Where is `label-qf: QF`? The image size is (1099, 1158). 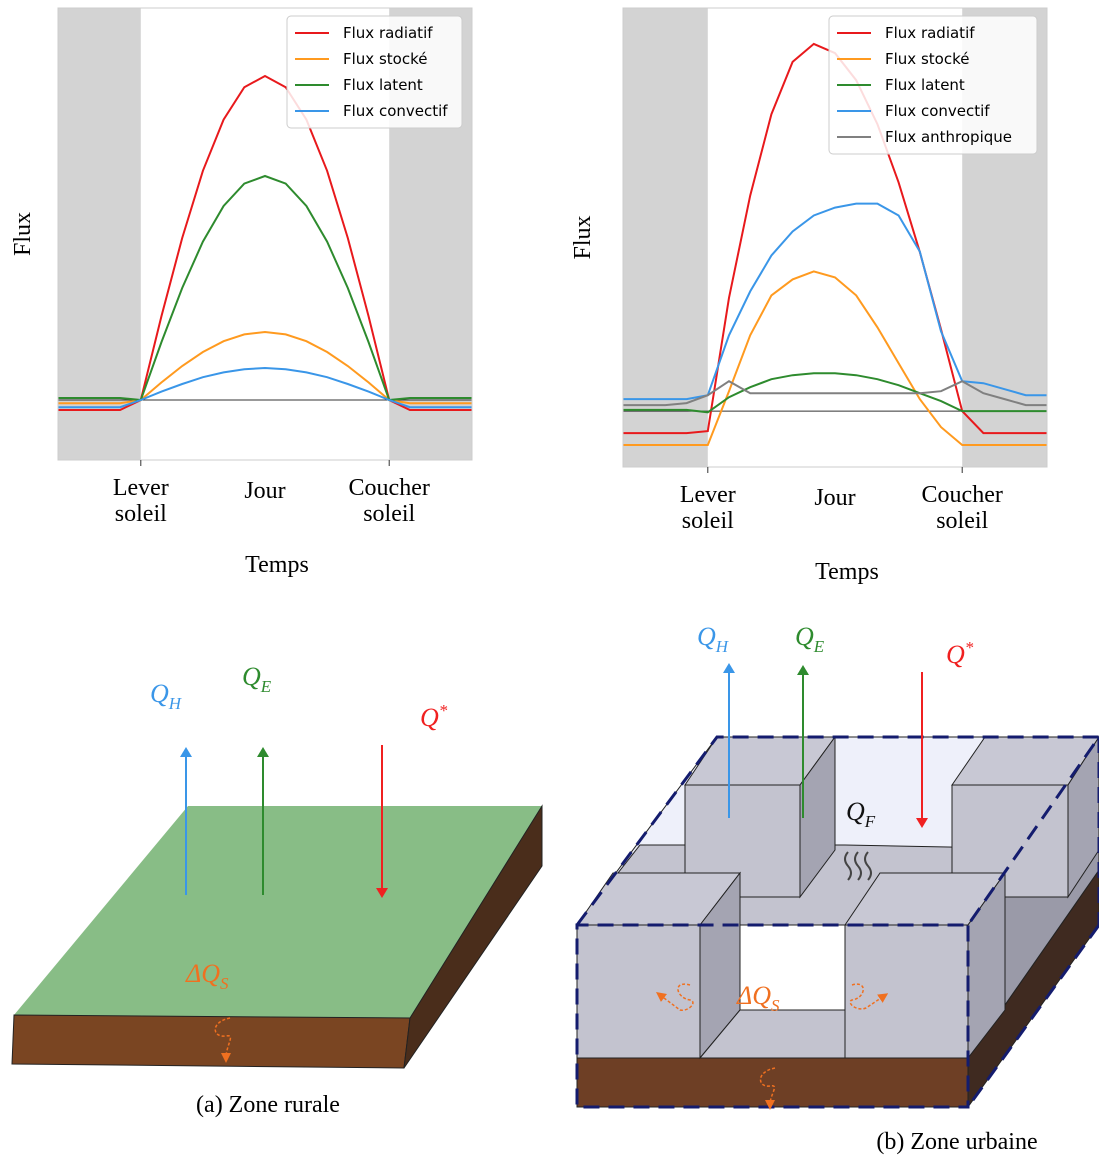
label-qf: QF is located at coordinates (861, 814).